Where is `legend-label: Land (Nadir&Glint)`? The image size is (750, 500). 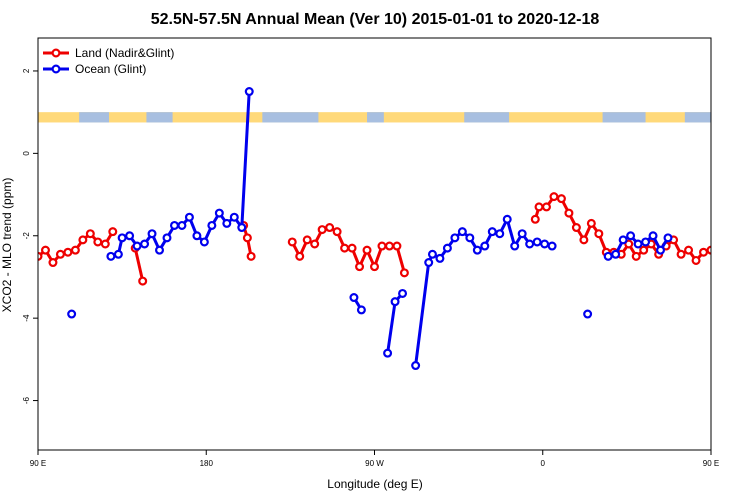
legend-label: Land (Nadir&Glint) is located at coordinates (124, 53).